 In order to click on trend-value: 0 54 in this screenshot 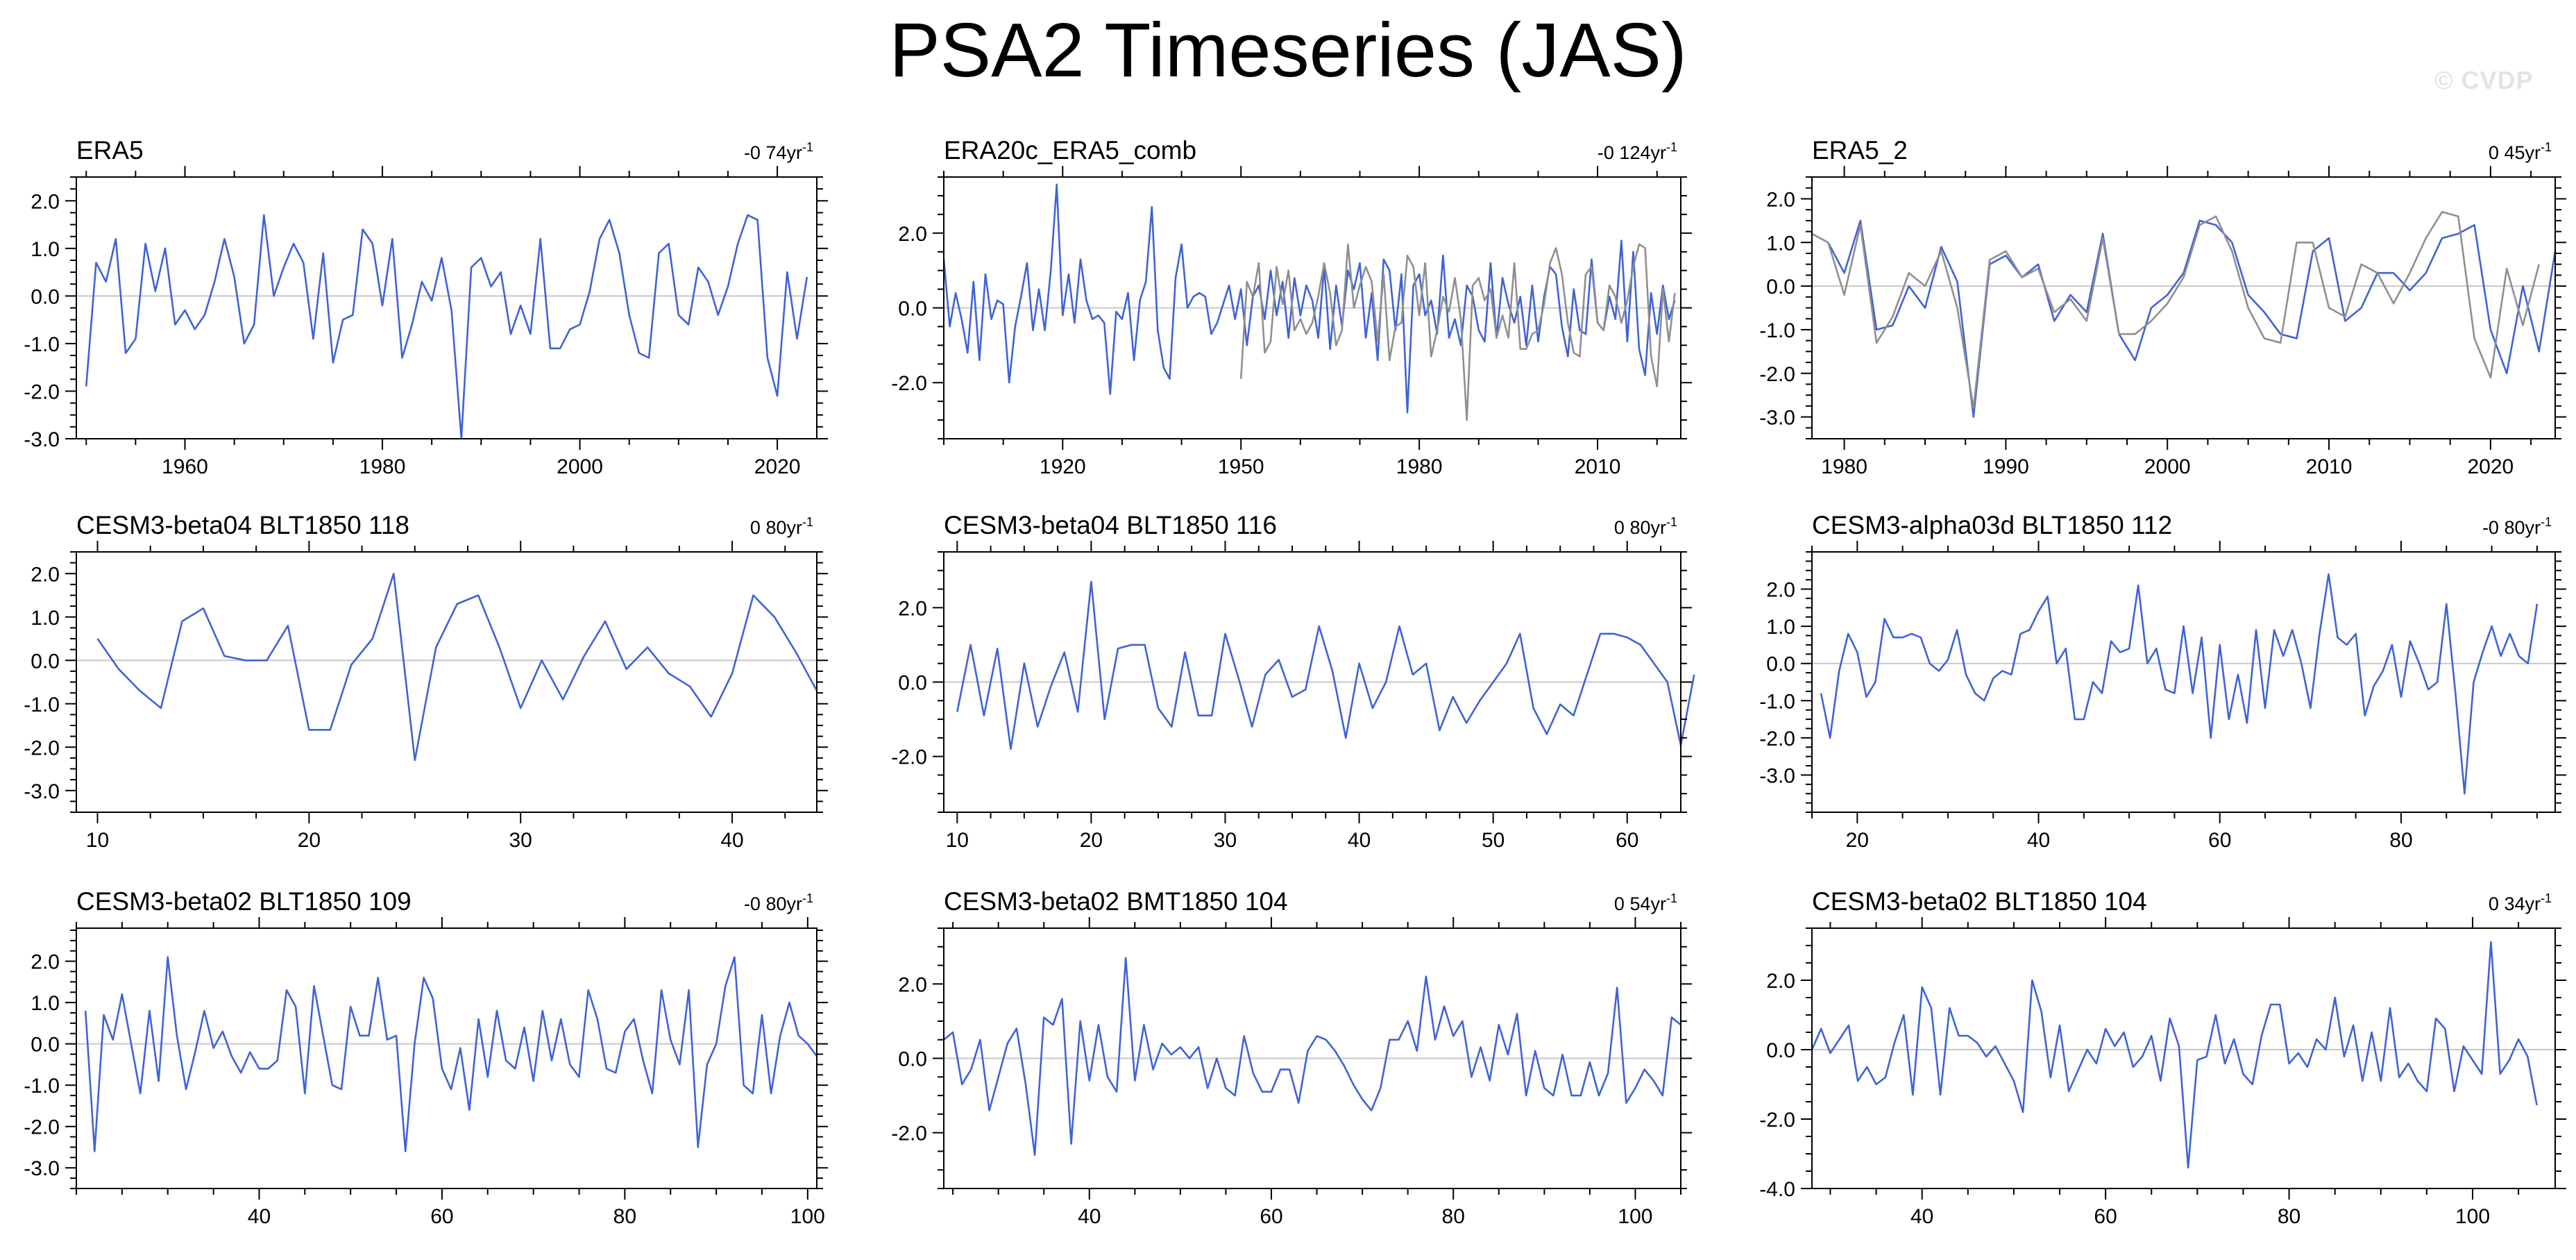, I will do `click(1632, 903)`.